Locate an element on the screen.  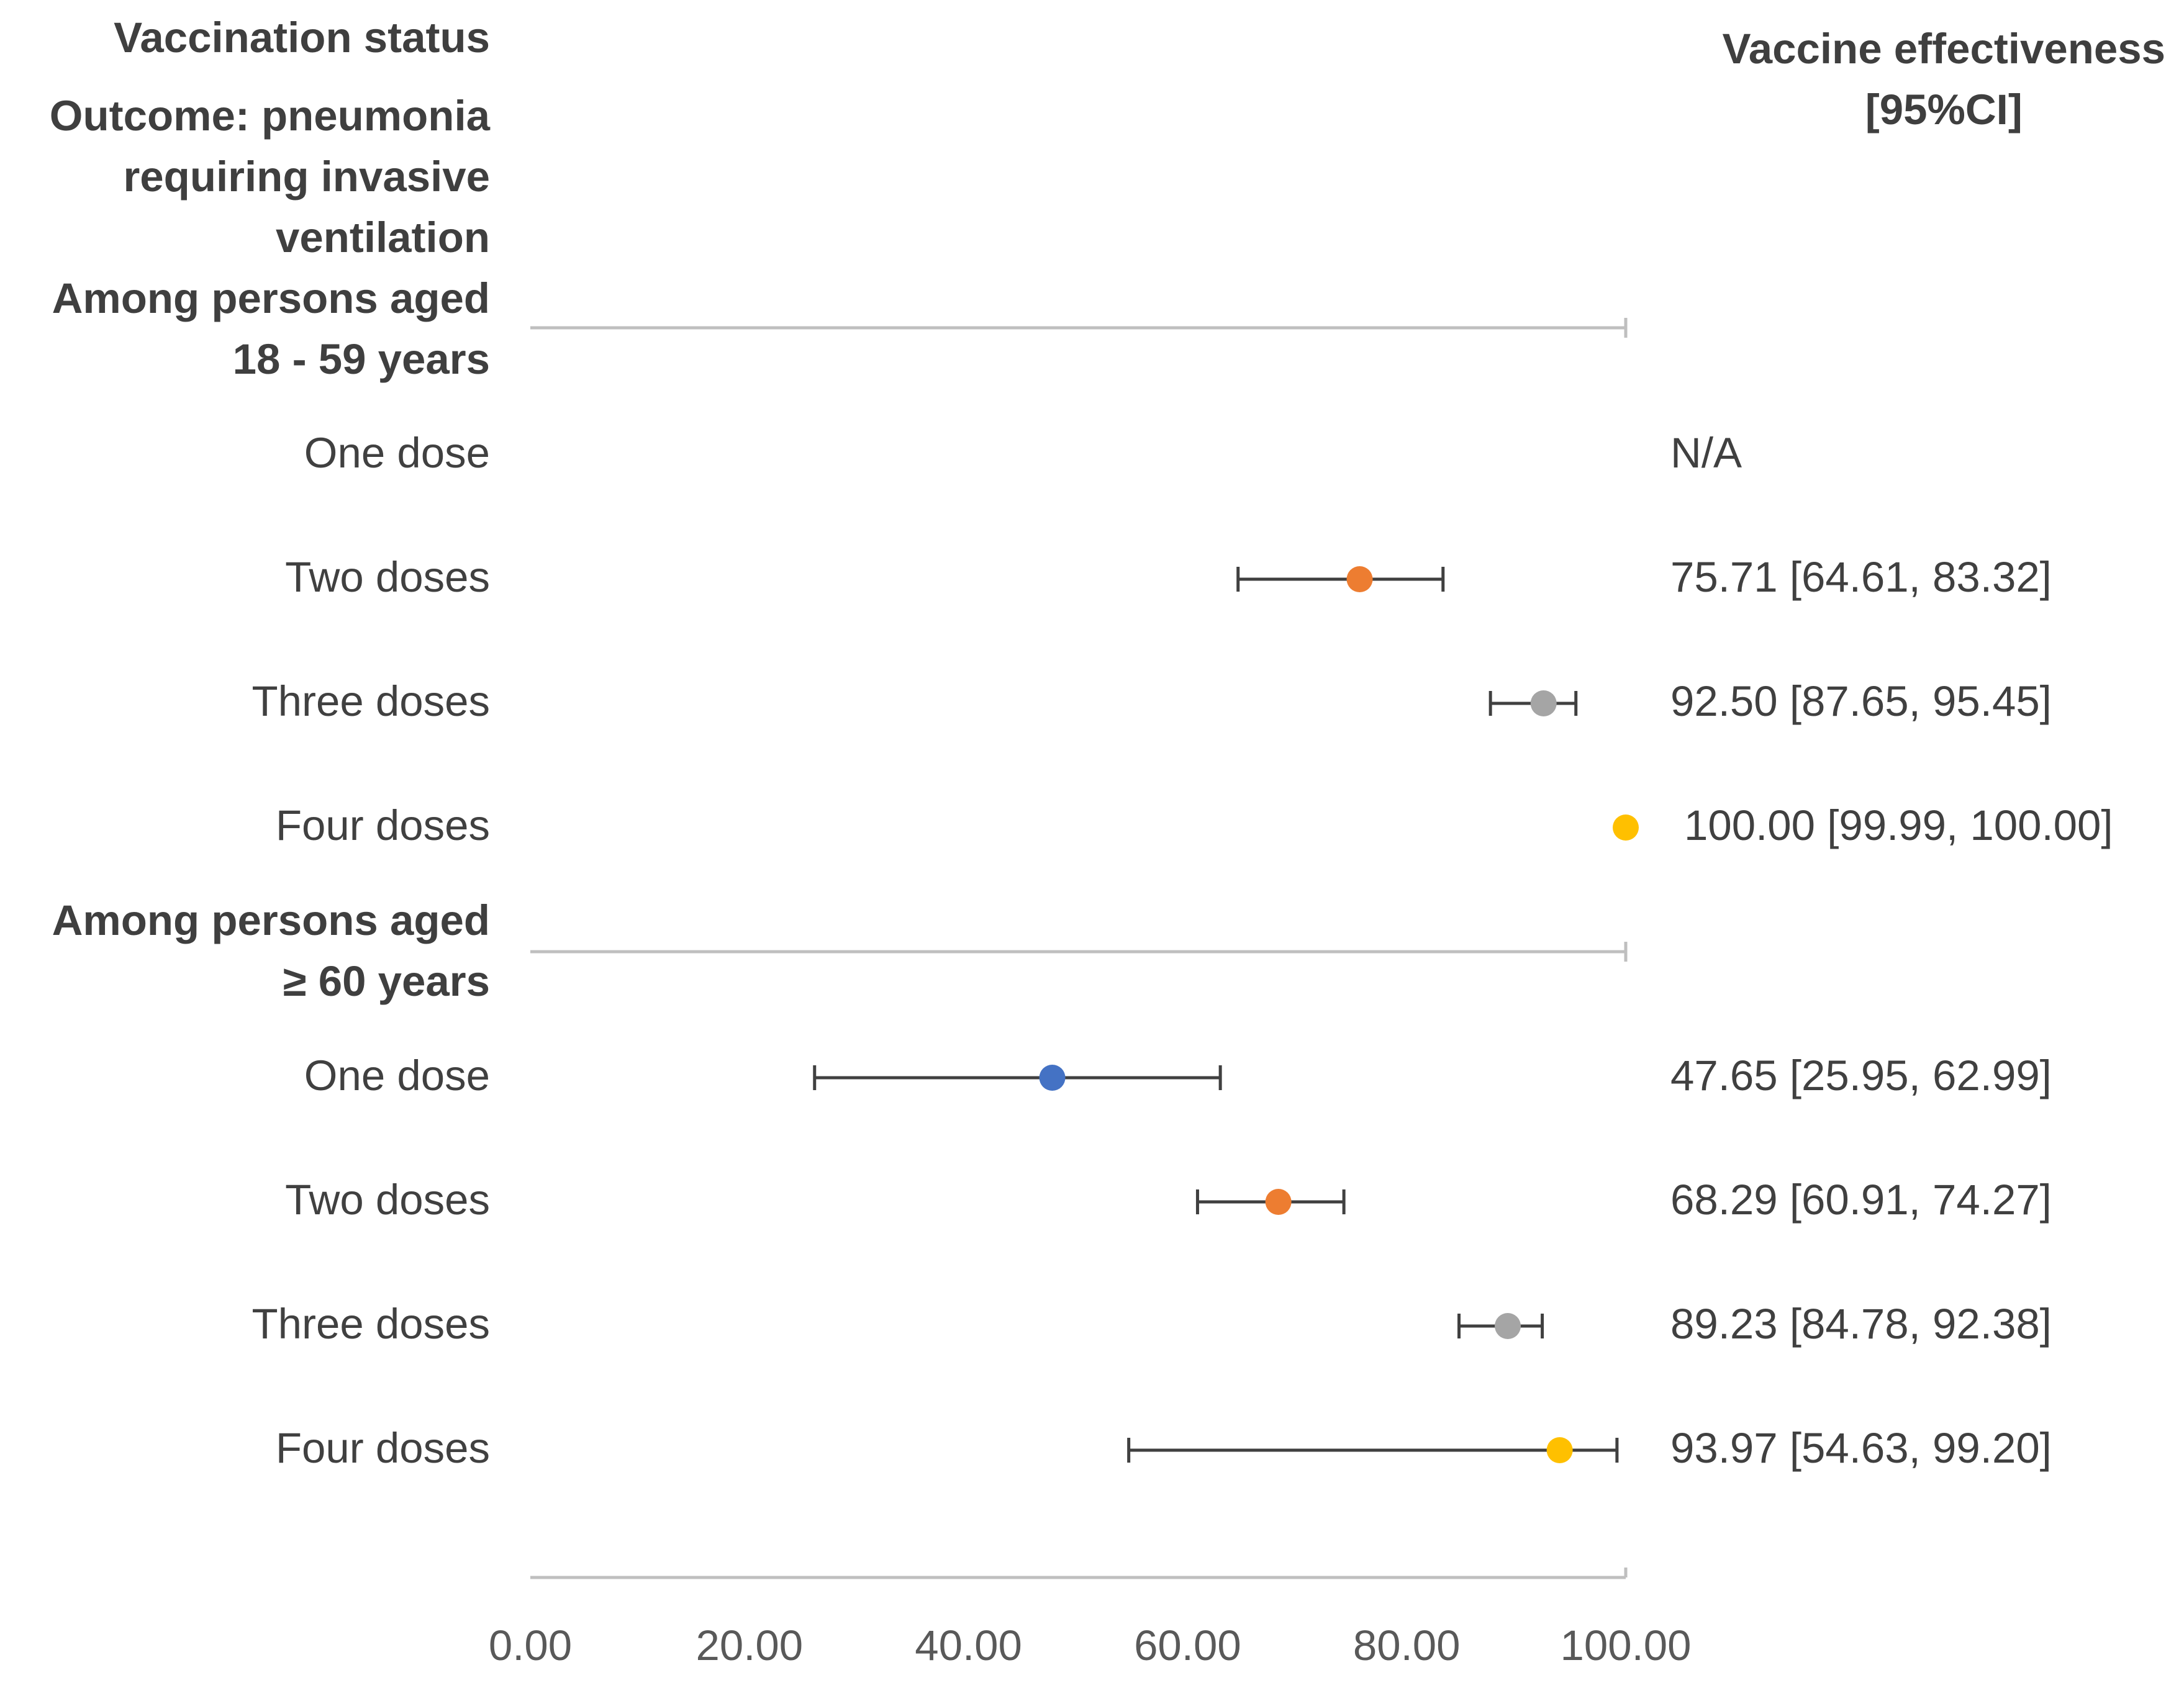
g1-row-3-ve: 92.50 [87.65, 95.45] is located at coordinates (1861, 701).